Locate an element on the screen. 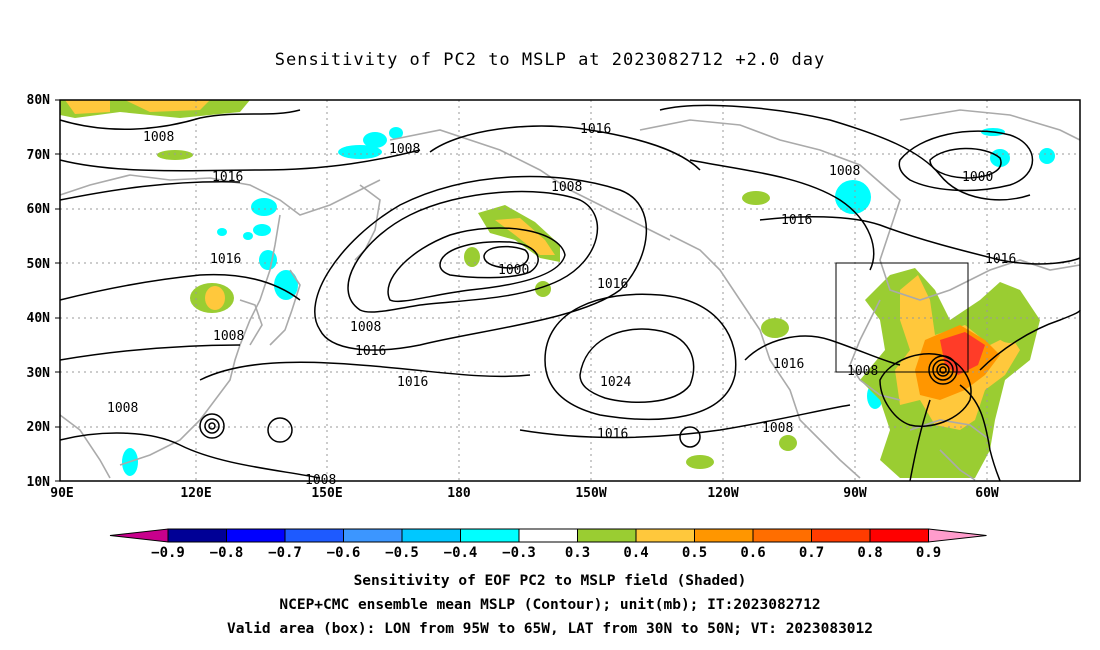 The image size is (1100, 650). colorbar-label: −0.6 is located at coordinates (344, 553).